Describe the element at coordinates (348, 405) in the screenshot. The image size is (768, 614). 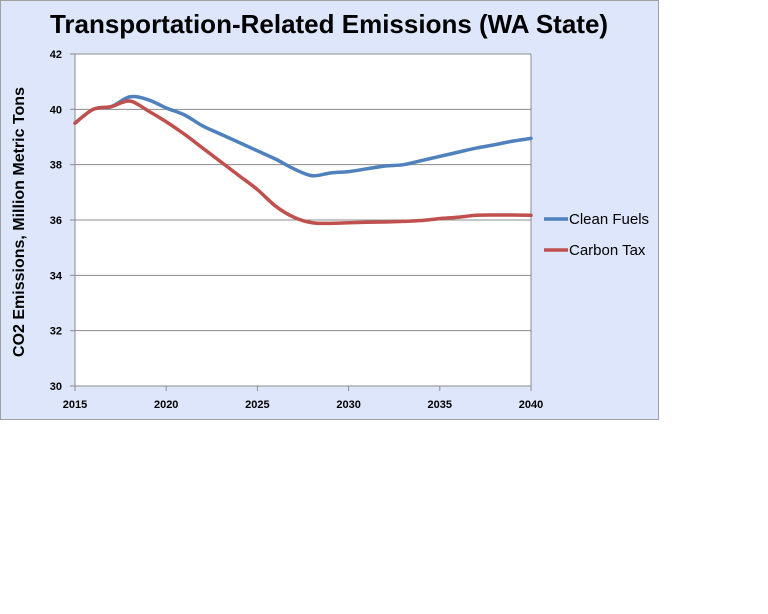
I see `x-tick-label: 2030` at that location.